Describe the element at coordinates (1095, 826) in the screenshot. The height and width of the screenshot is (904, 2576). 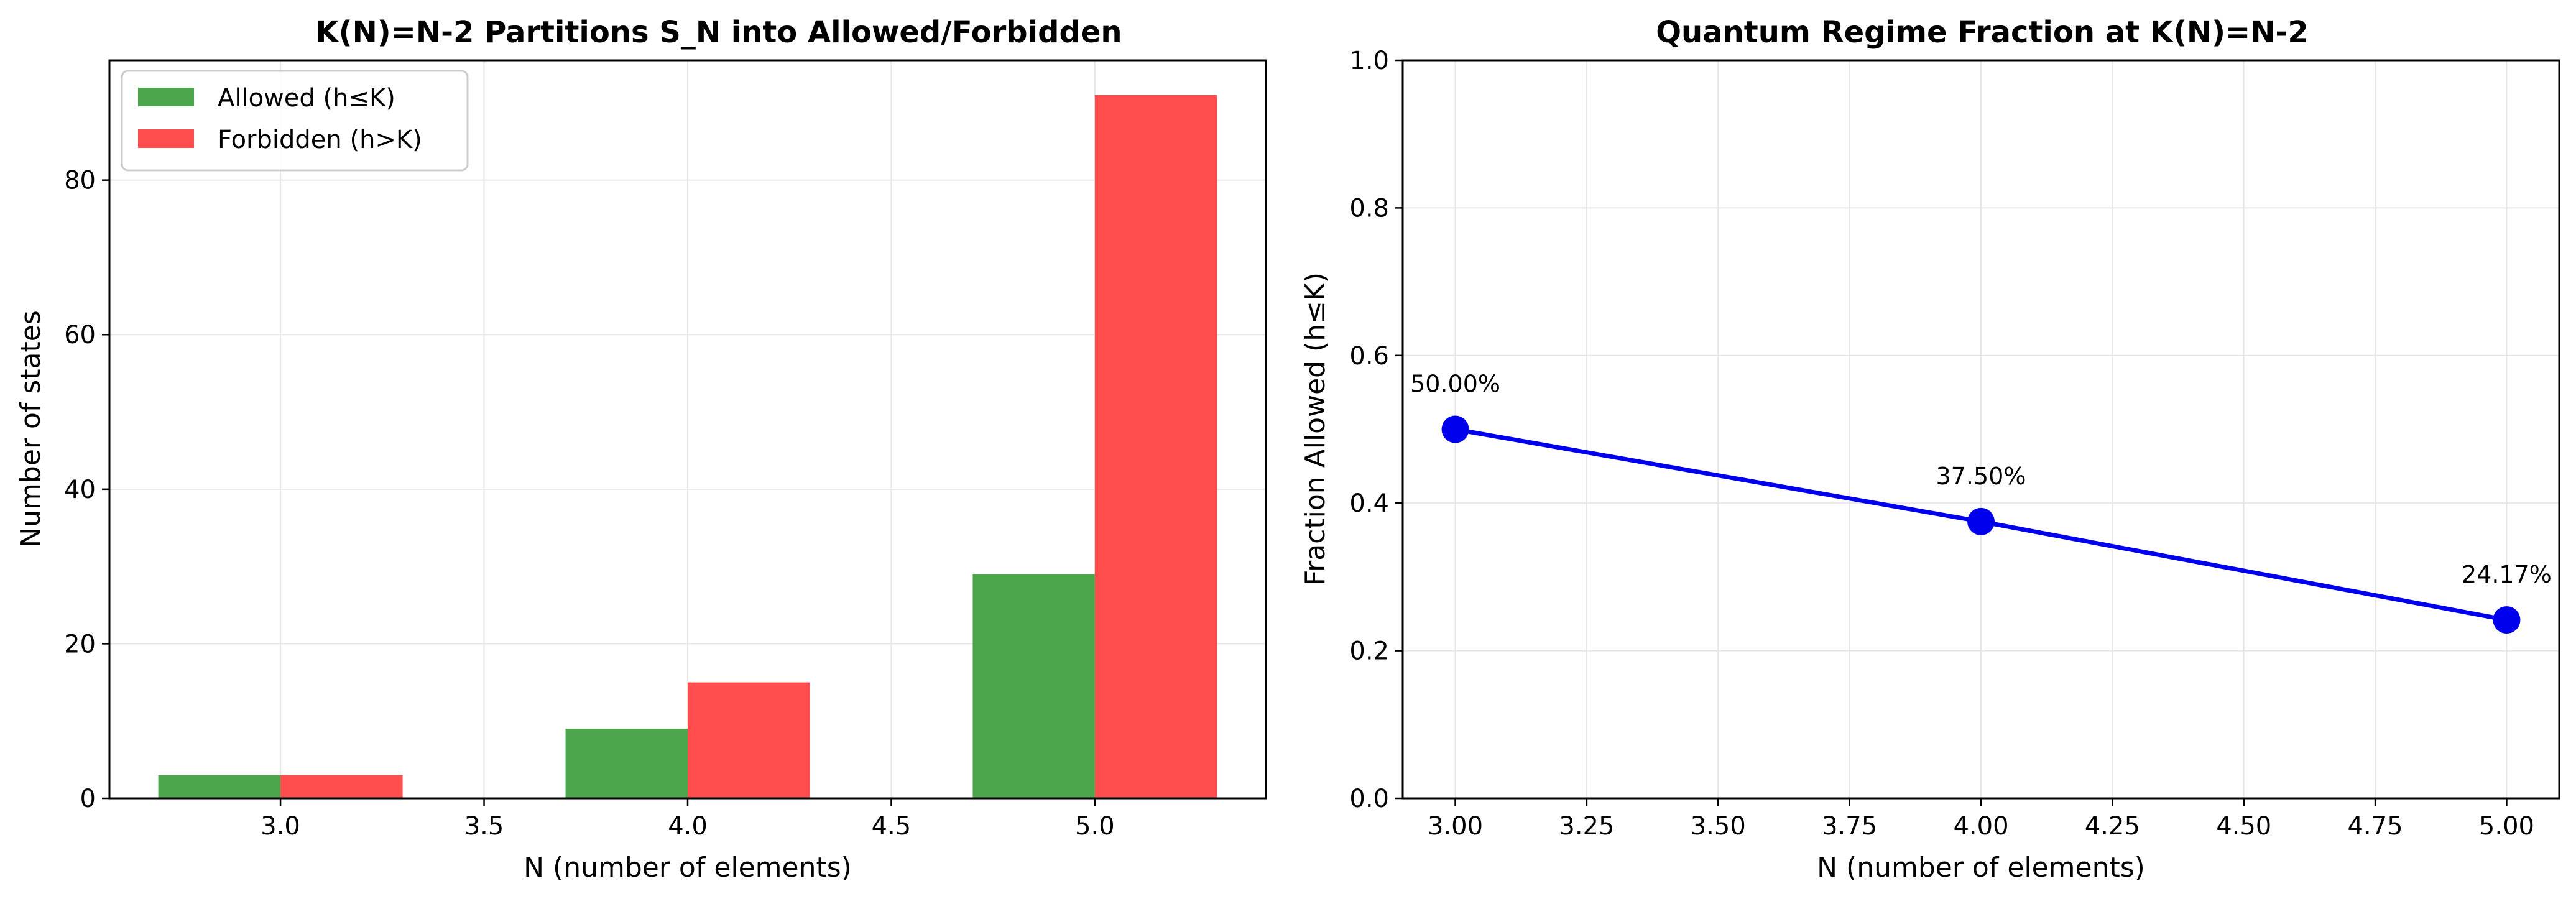
I see `bar-chart-x-tick-label: 5.0` at that location.